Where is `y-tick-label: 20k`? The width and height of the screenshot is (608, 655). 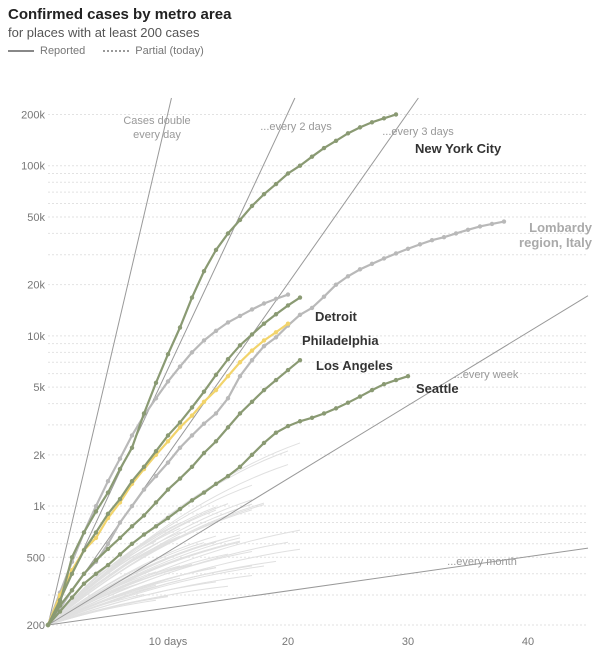 y-tick-label: 20k is located at coordinates (36, 286).